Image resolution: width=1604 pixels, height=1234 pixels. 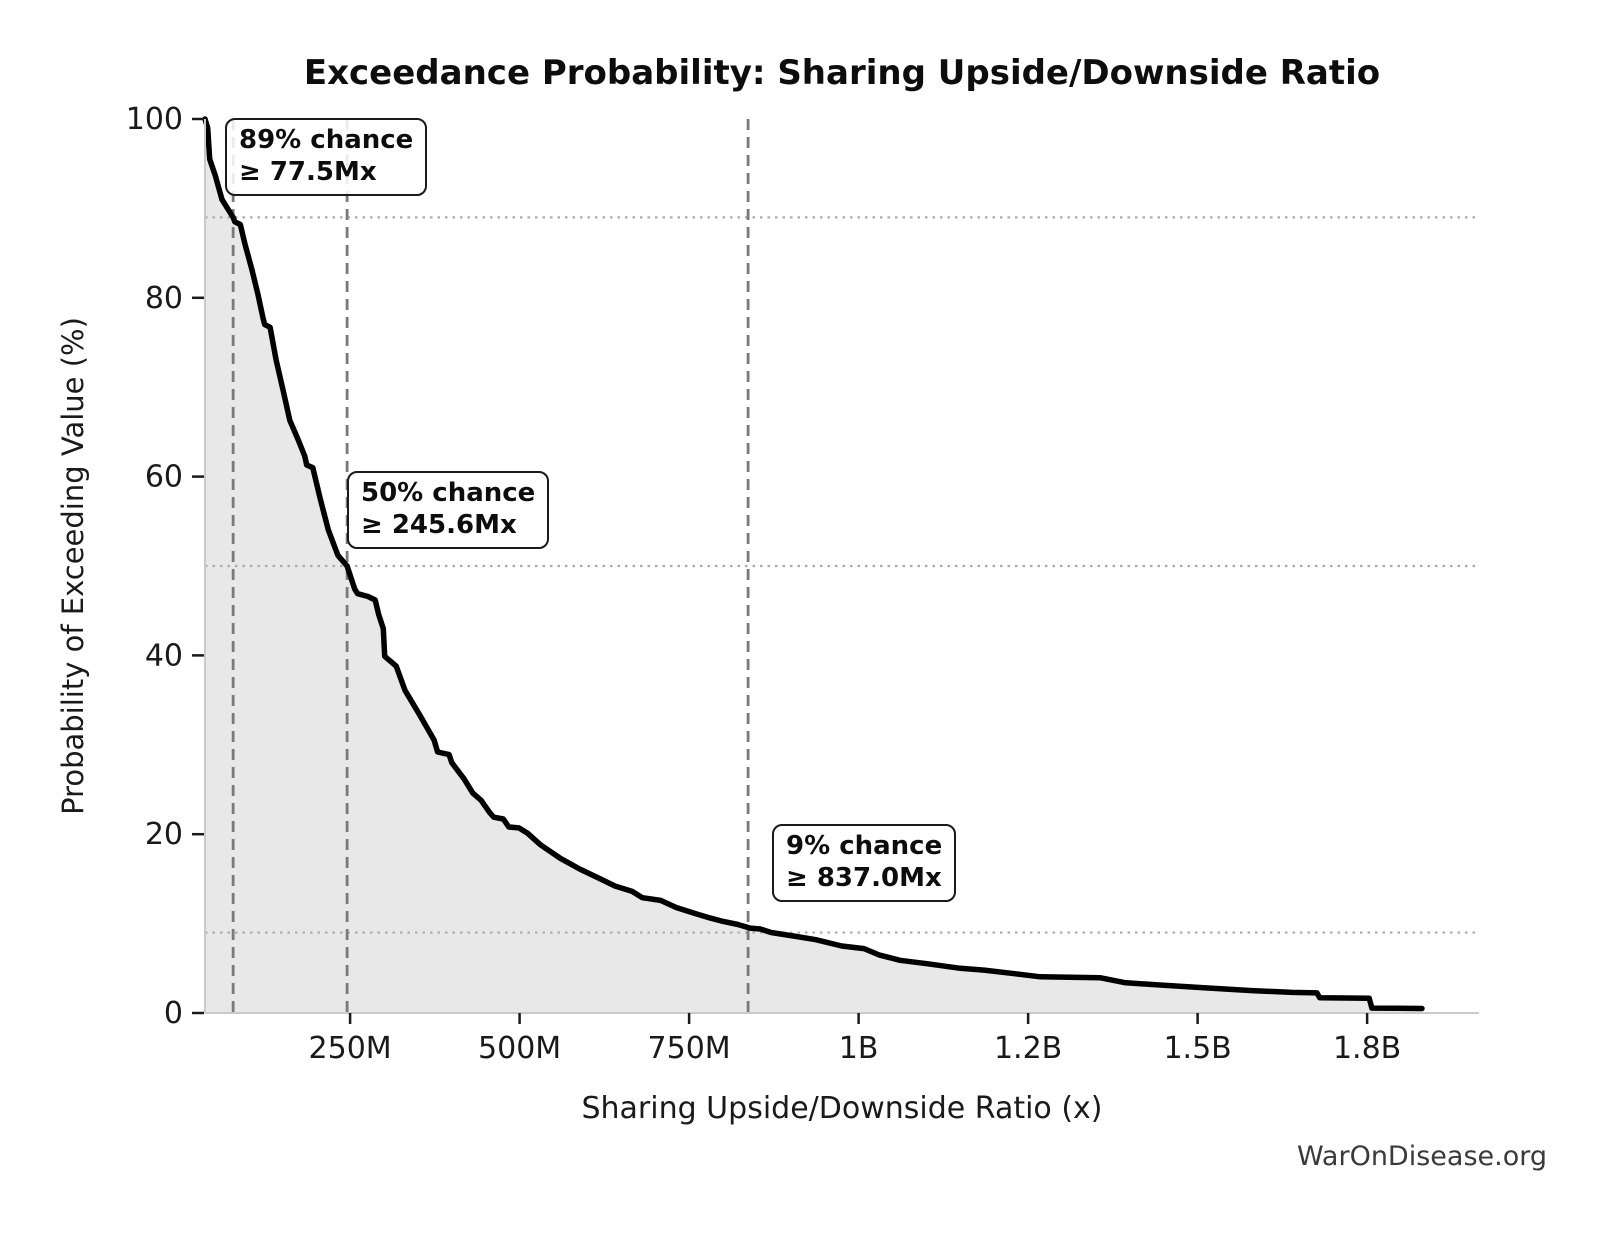 What do you see at coordinates (350, 1048) in the screenshot?
I see `x-tick-label: 250M` at bounding box center [350, 1048].